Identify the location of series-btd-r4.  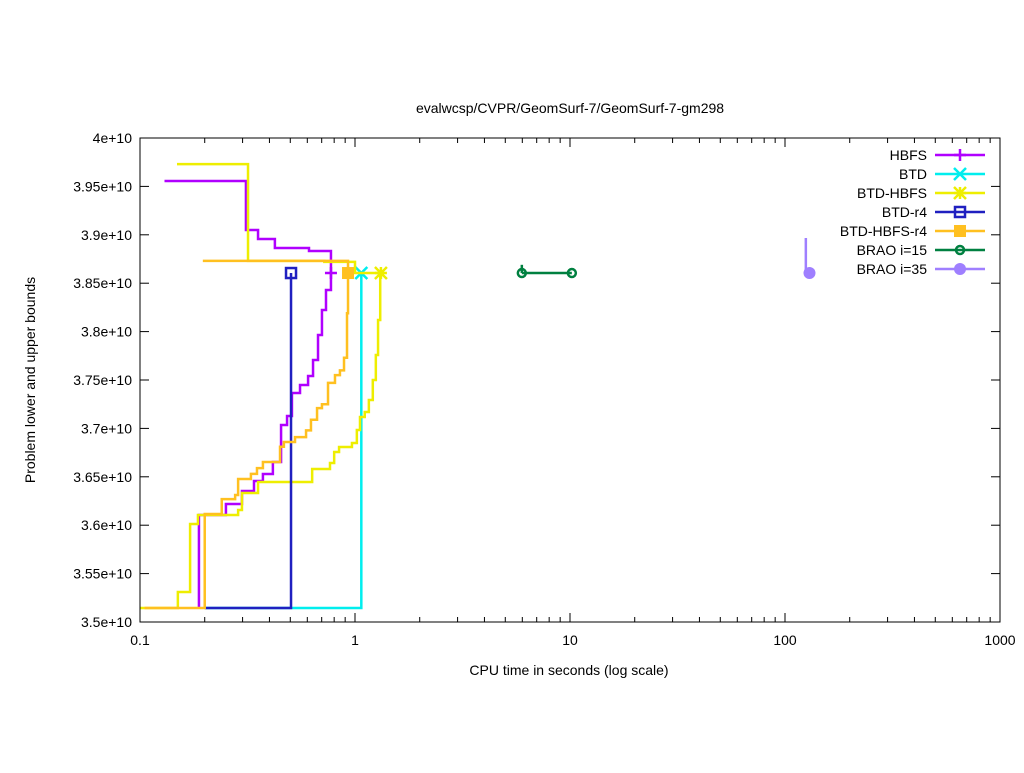
(251, 438).